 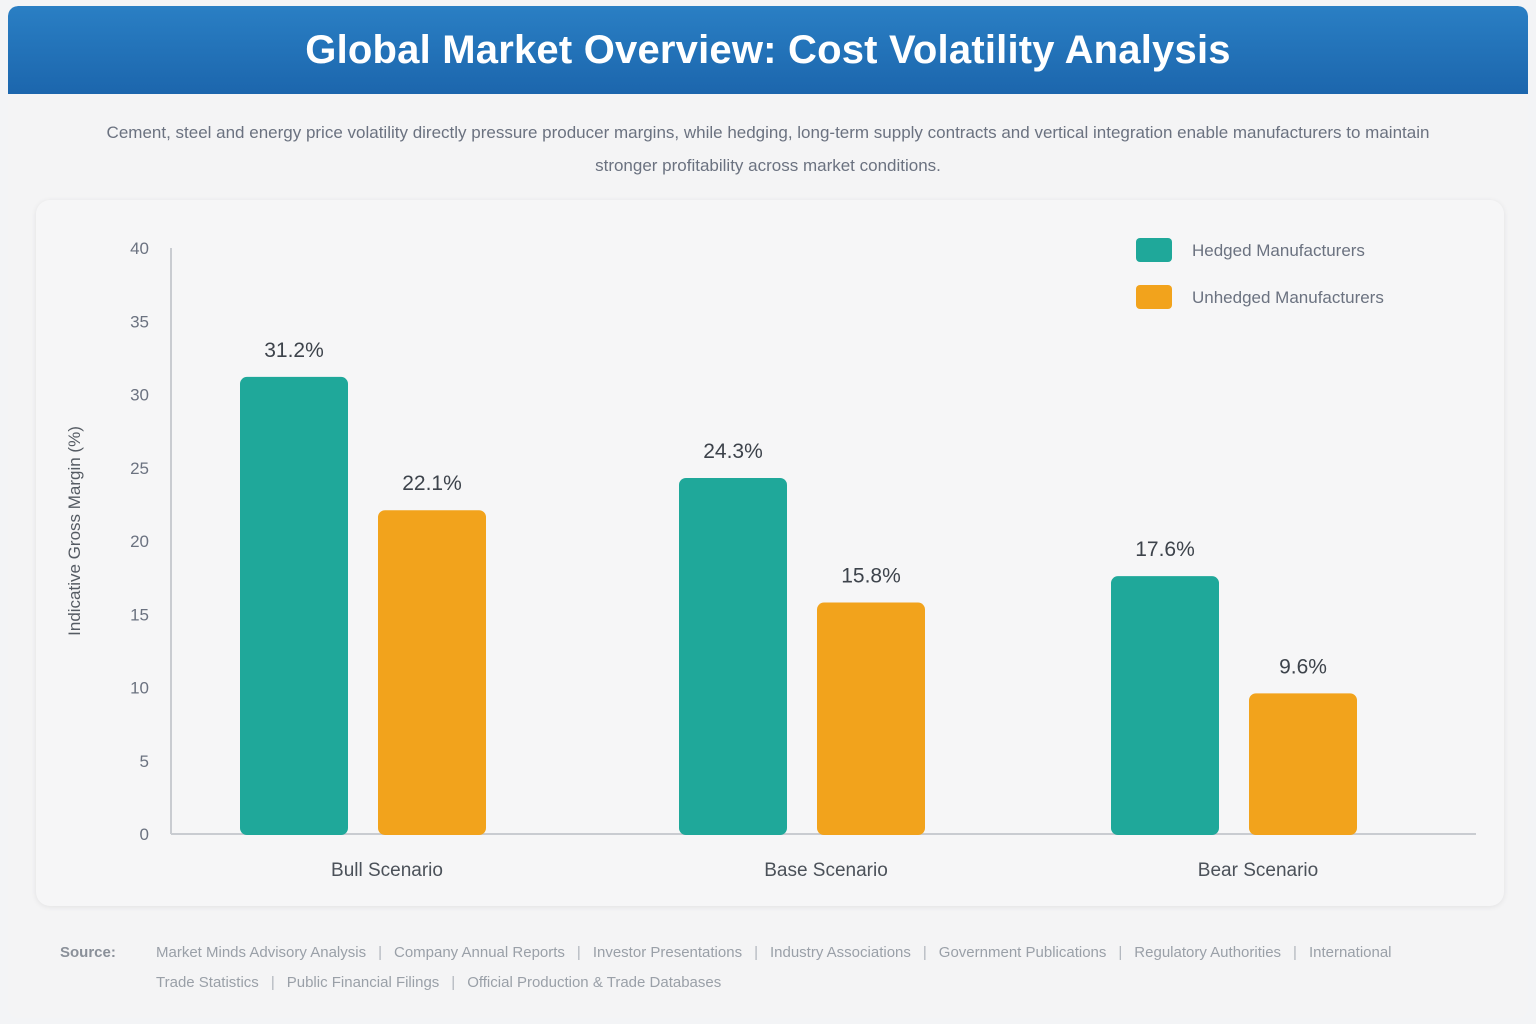 I want to click on x-category-label: Base Scenario, so click(x=826, y=870).